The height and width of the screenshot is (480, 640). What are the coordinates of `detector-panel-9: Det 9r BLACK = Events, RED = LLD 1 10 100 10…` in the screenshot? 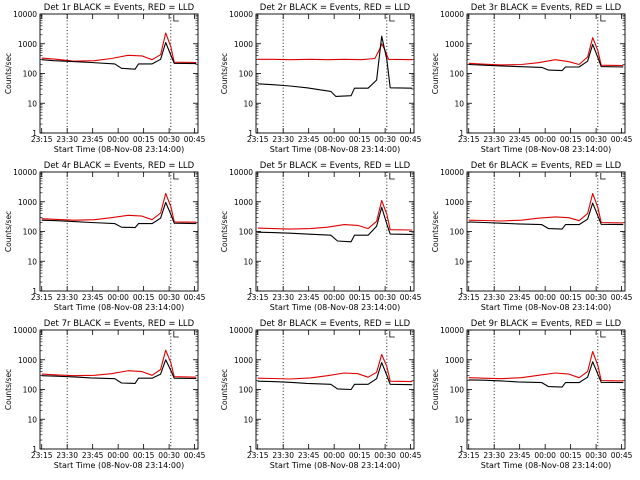 It's located at (532, 394).